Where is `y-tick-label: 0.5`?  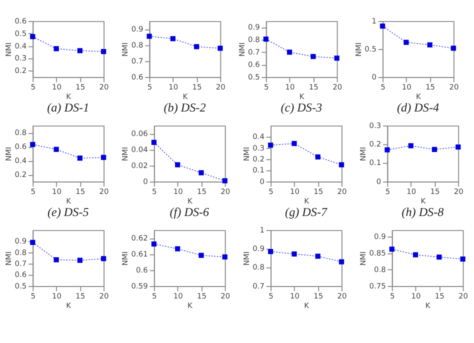
y-tick-label: 0.5 is located at coordinates (370, 49).